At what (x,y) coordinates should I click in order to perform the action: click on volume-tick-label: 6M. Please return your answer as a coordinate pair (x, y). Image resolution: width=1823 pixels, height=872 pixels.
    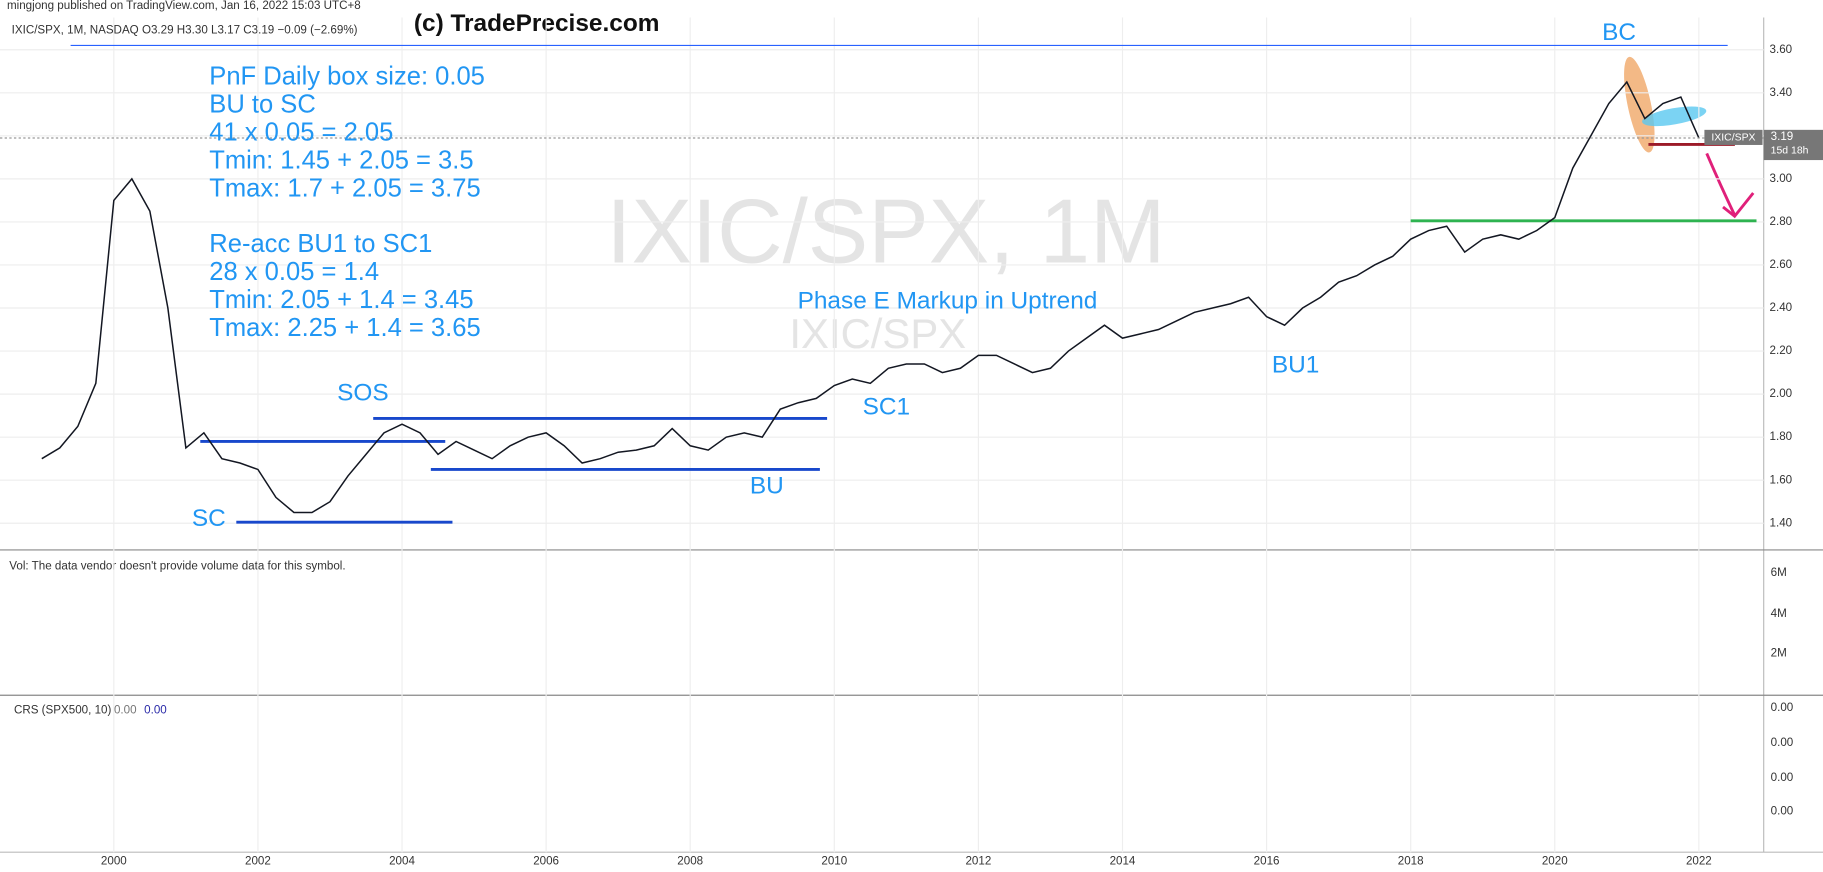
    Looking at the image, I should click on (1779, 572).